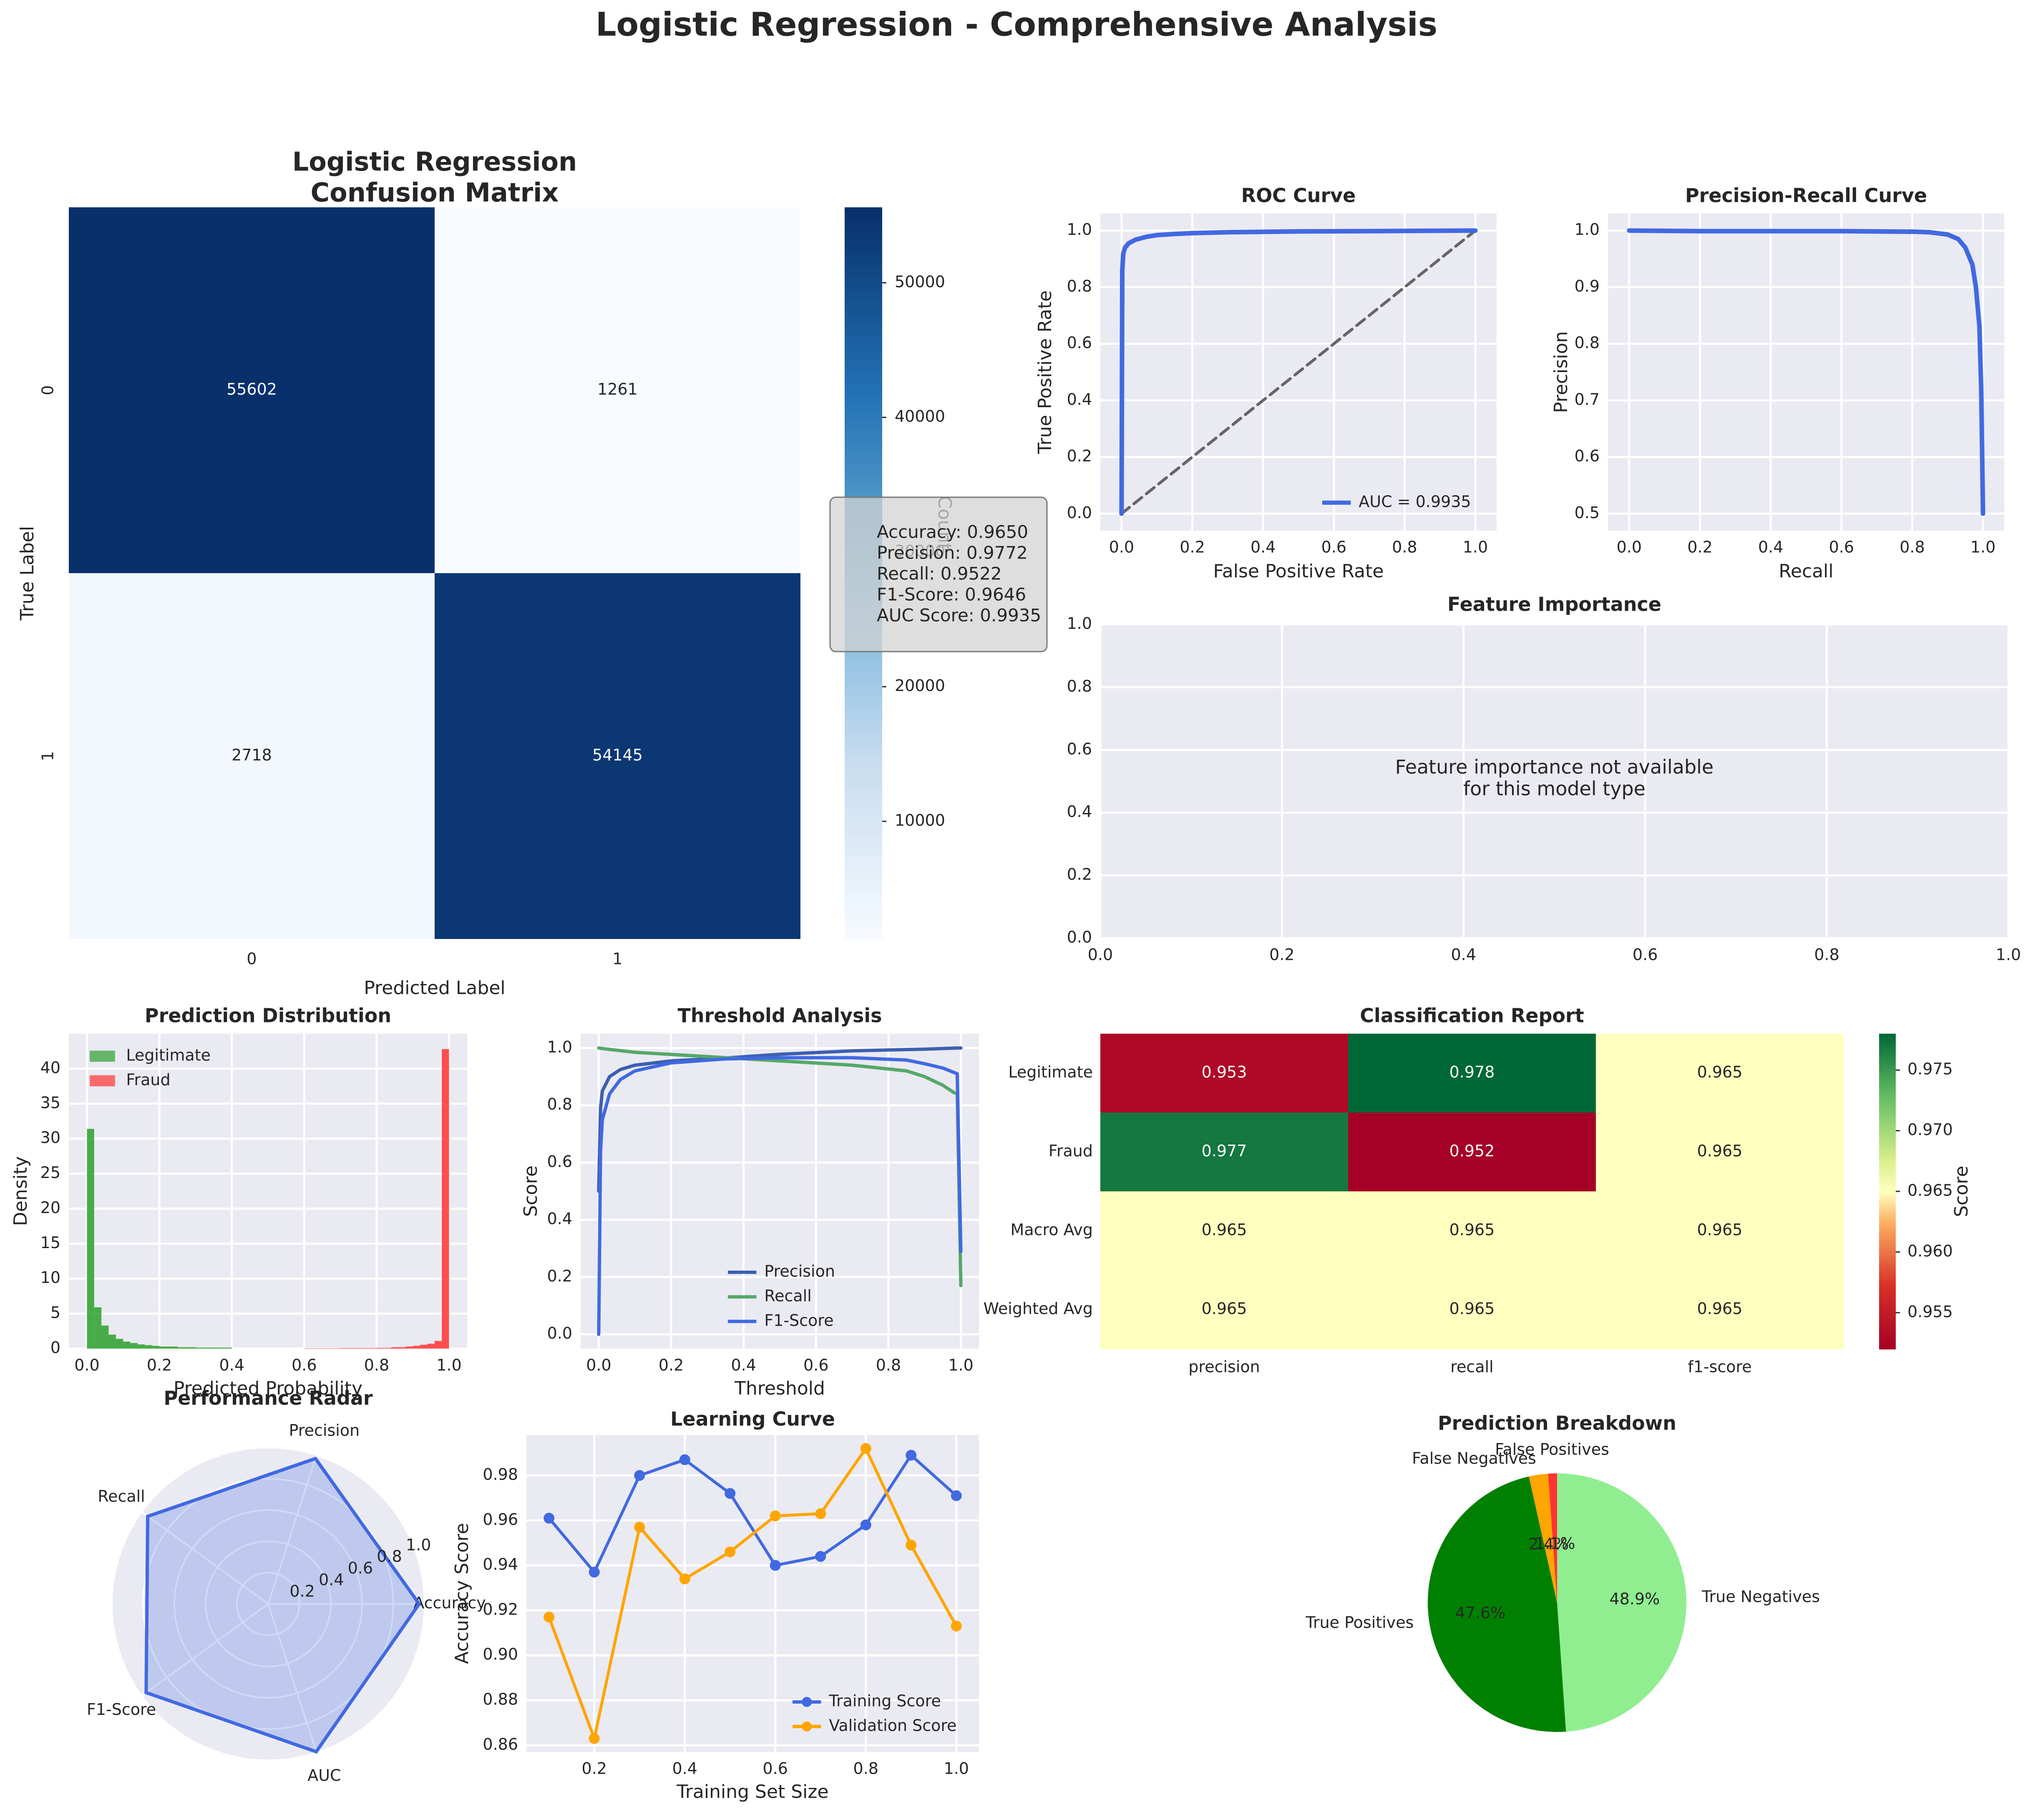 The width and height of the screenshot is (2033, 1820). Describe the element at coordinates (500, 1654) in the screenshot. I see `learning-ytick-label: 0.90` at that location.